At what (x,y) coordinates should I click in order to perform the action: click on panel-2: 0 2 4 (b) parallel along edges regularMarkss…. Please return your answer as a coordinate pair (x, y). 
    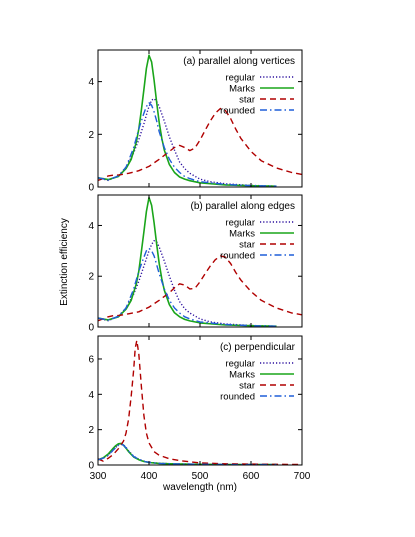
    Looking at the image, I should click on (195, 264).